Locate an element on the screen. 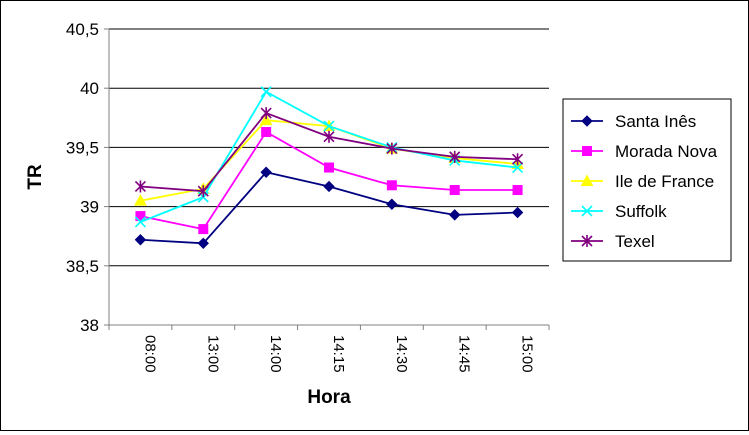 The height and width of the screenshot is (435, 749). y-axis-title: TR is located at coordinates (35, 177).